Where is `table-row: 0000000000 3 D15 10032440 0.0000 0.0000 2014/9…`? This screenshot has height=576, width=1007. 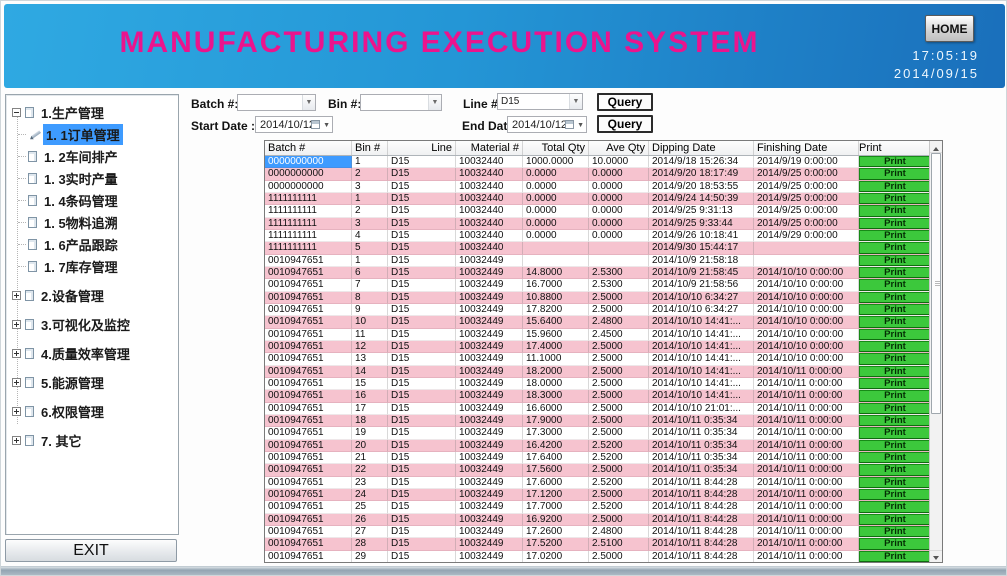 table-row: 0000000000 3 D15 10032440 0.0000 0.0000 2014/9… is located at coordinates (597, 186).